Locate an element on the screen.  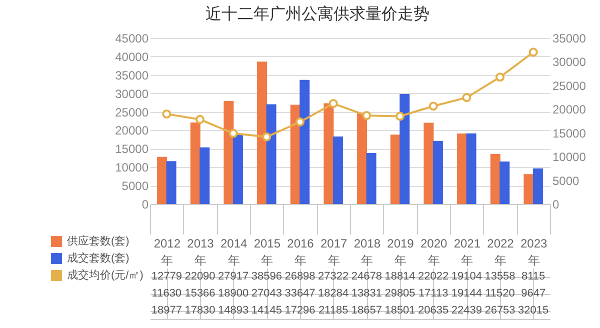
data-label: 19104 is located at coordinates (466, 276).